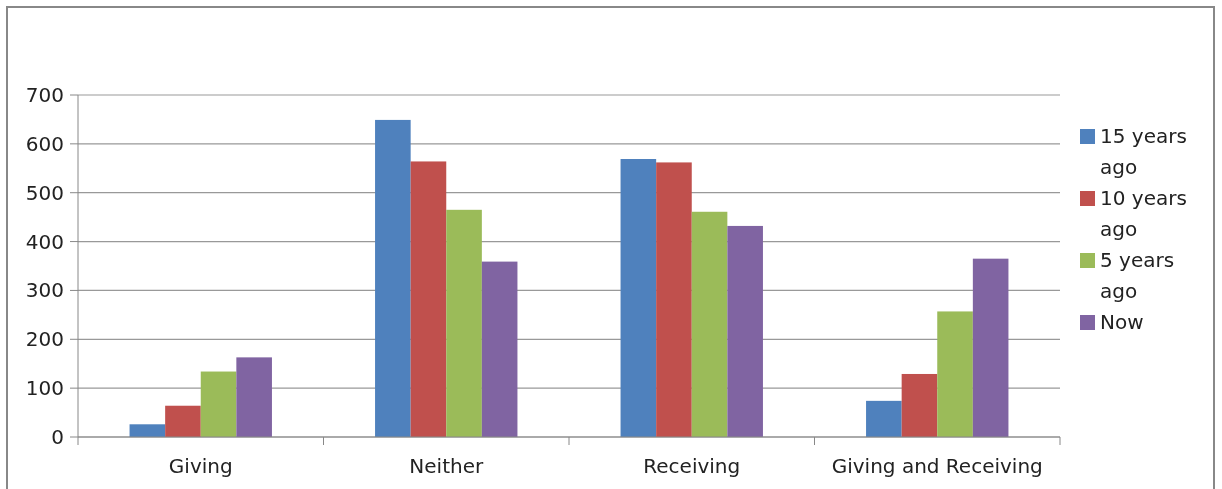 The image size is (1222, 489). What do you see at coordinates (57, 437) in the screenshot?
I see `y-tick-label: 0` at bounding box center [57, 437].